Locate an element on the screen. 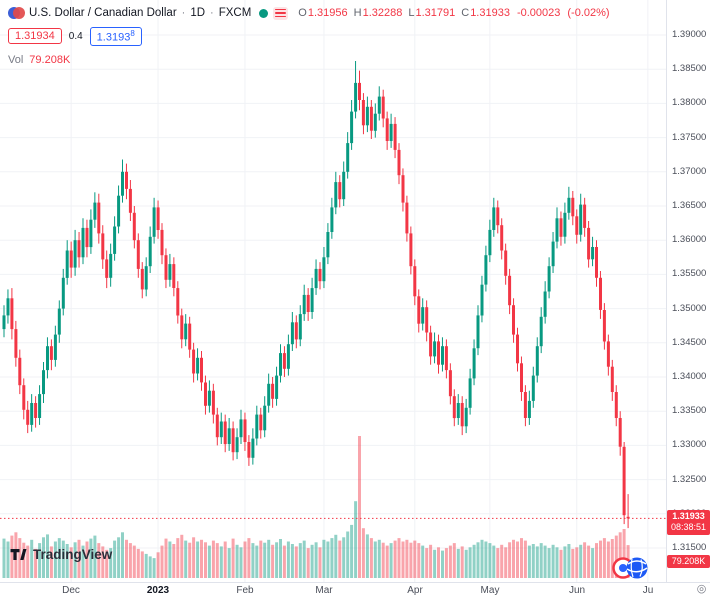  price-tick-label: 1.34000 is located at coordinates (689, 376).